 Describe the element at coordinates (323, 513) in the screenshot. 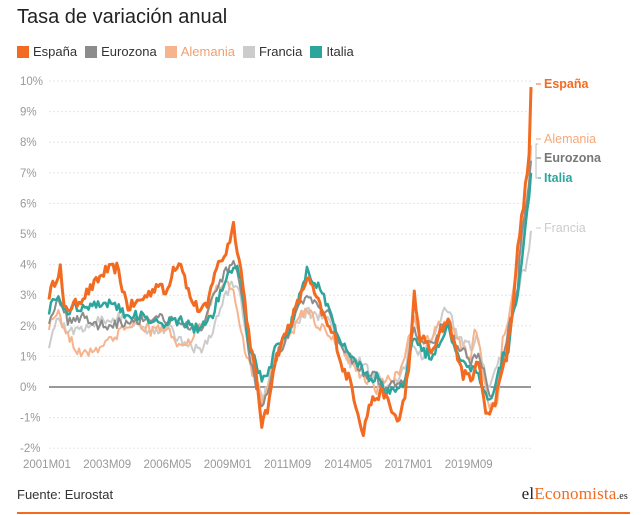

I see `bottom-rule` at that location.